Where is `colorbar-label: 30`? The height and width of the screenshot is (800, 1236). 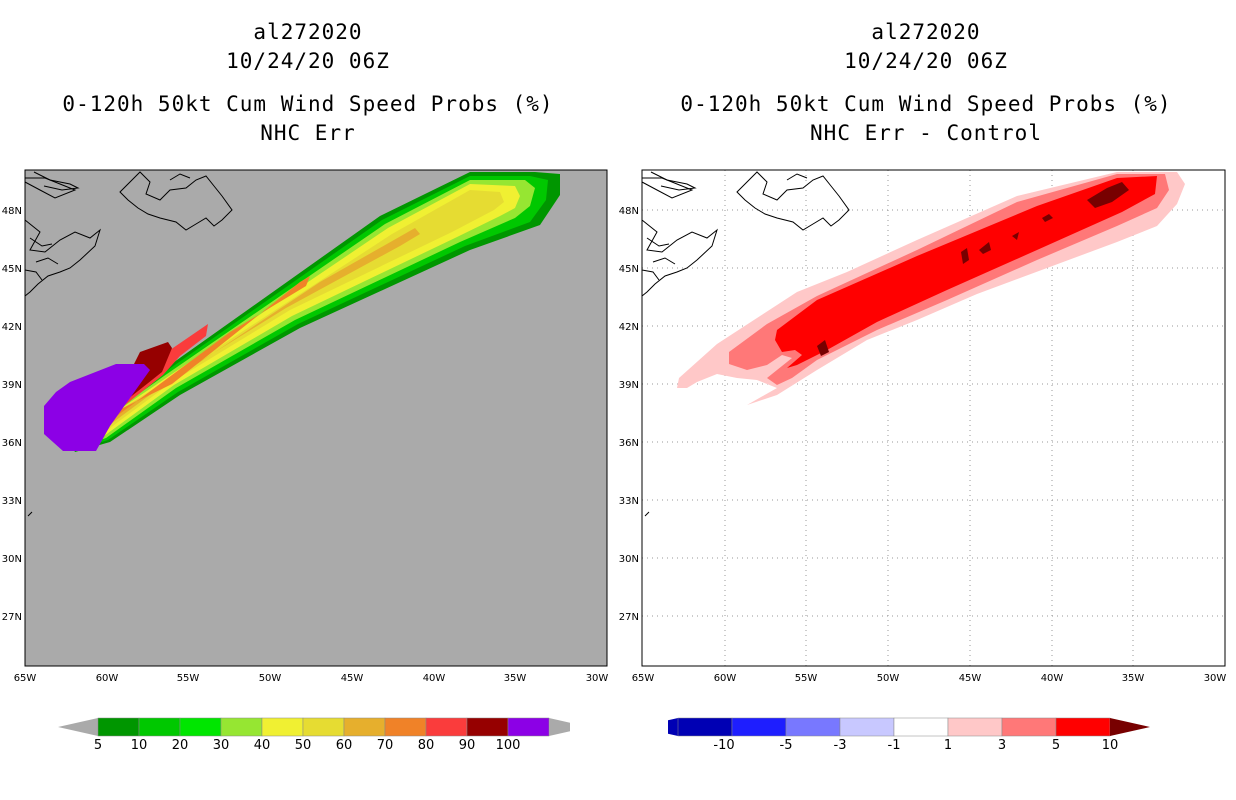
colorbar-label: 30 is located at coordinates (221, 745).